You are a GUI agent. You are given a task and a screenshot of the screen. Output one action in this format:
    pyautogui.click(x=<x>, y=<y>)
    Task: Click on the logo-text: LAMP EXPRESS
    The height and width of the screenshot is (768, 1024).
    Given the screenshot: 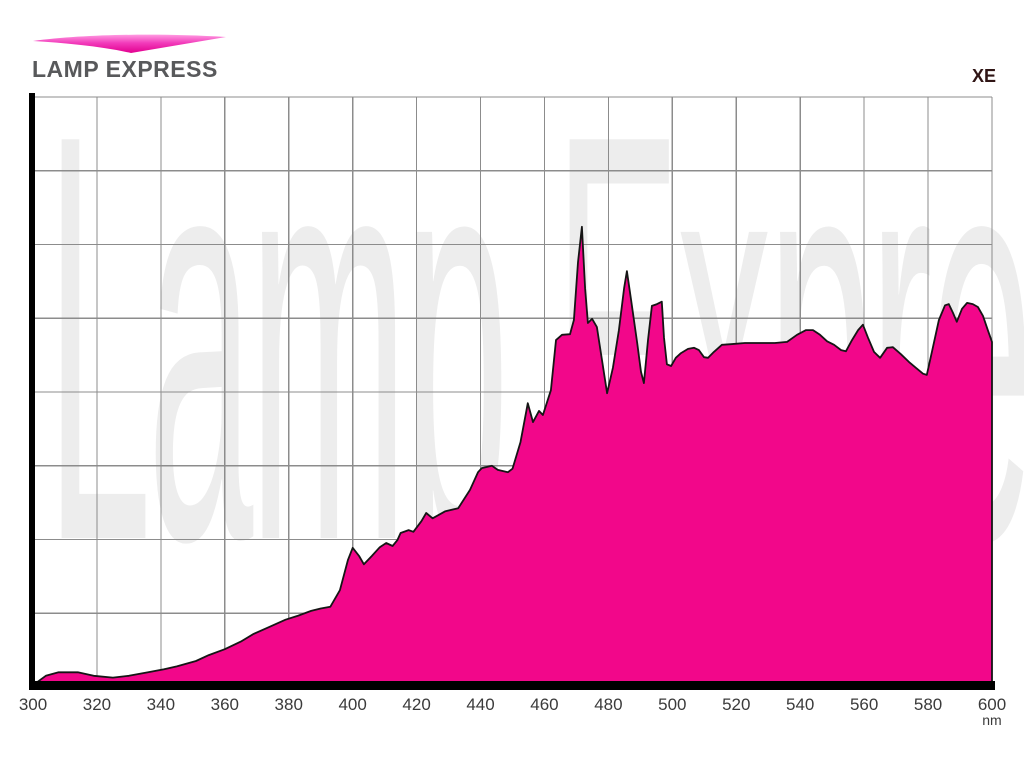 What is the action you would take?
    pyautogui.click(x=125, y=69)
    